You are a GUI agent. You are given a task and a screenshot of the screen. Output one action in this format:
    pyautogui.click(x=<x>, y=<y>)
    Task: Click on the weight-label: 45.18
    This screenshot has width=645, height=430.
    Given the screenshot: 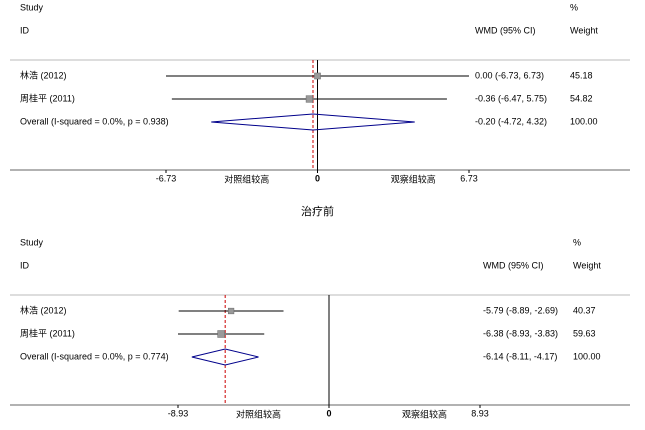 What is the action you would take?
    pyautogui.click(x=581, y=75)
    